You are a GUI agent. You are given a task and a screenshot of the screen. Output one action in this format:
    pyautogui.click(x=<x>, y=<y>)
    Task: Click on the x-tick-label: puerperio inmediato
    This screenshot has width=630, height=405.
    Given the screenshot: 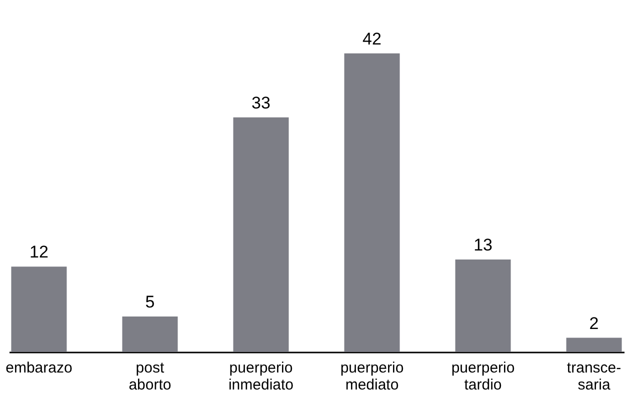 What is the action you would take?
    pyautogui.click(x=261, y=377)
    